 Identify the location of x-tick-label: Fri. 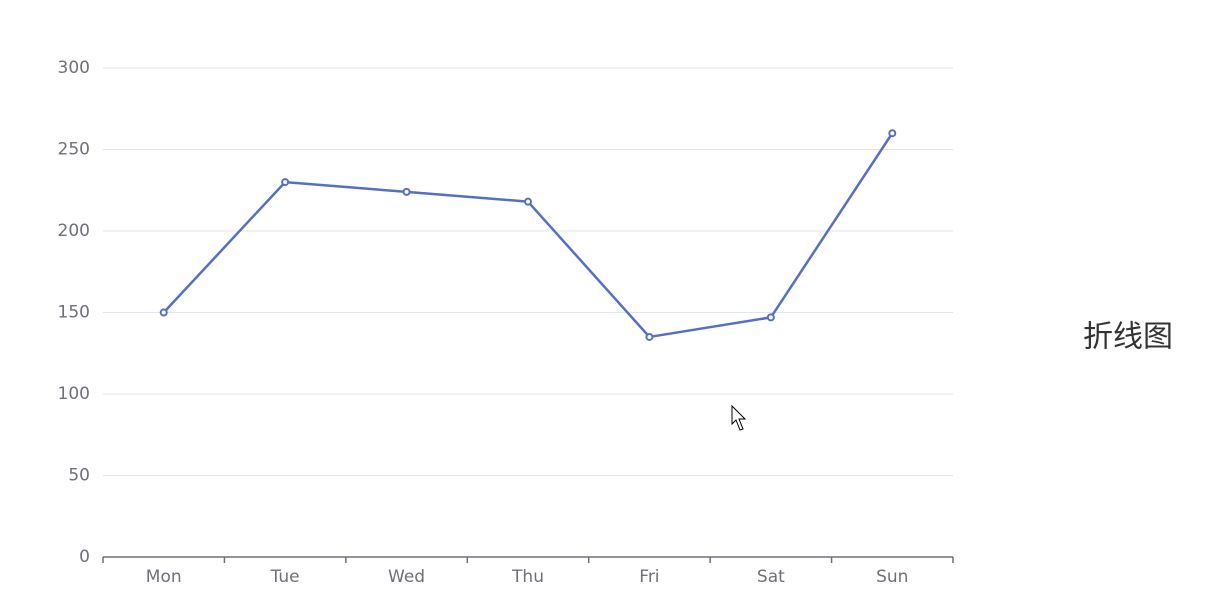
(649, 577).